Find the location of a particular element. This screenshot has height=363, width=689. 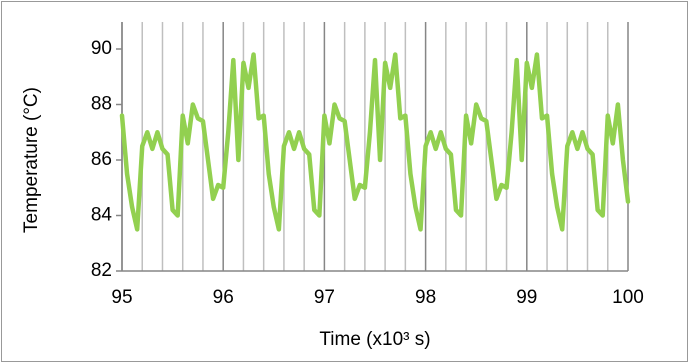

x-tick-label: 100 is located at coordinates (628, 297).